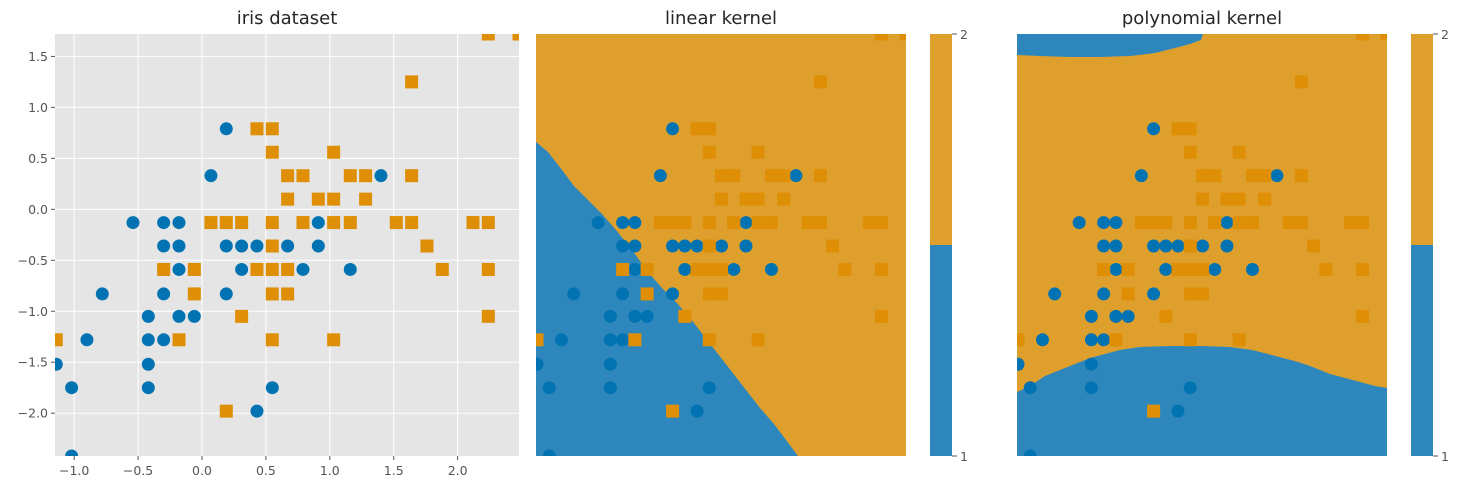 Image resolution: width=1459 pixels, height=490 pixels. Describe the element at coordinates (33, 311) in the screenshot. I see `y-tick-label: −1.0` at that location.